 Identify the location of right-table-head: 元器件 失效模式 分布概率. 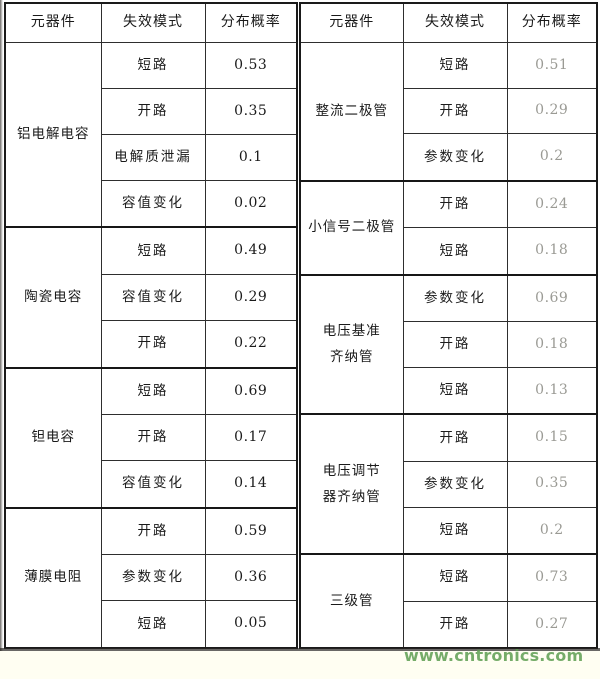
(448, 22).